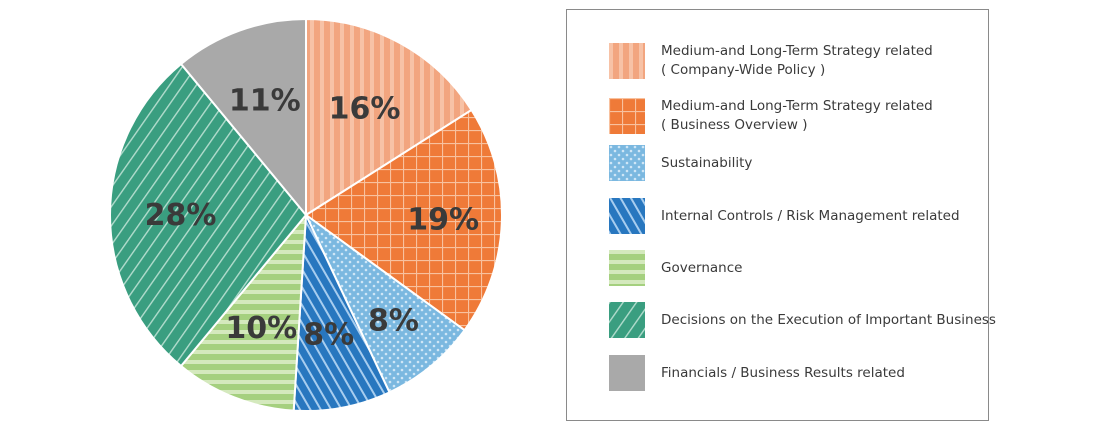 The width and height of the screenshot is (1120, 432). I want to click on legend-label-line: Governance, so click(702, 267).